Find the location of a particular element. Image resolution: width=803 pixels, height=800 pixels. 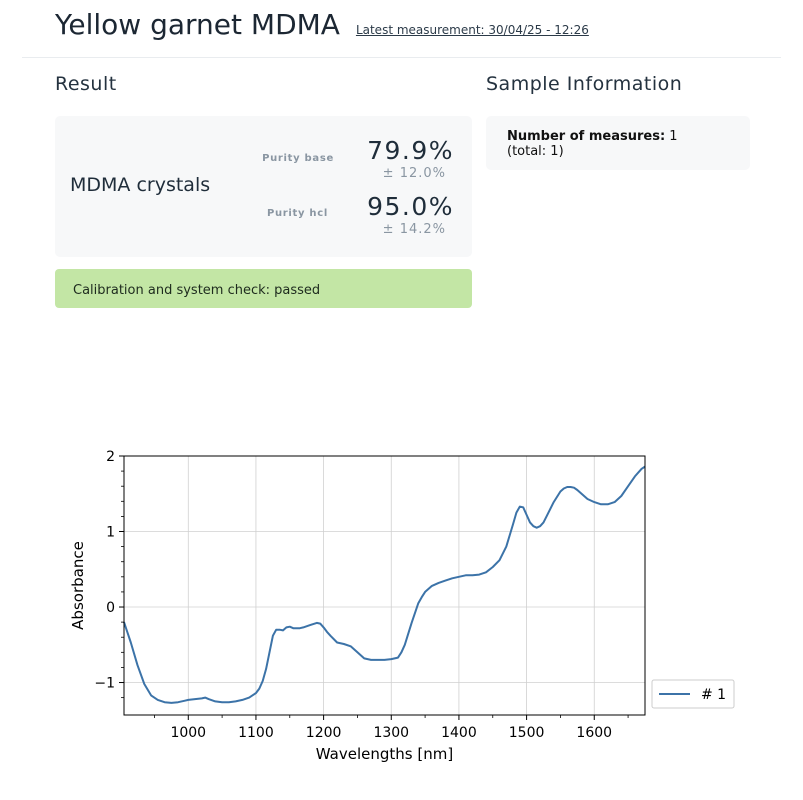

legend-box is located at coordinates (693, 694).